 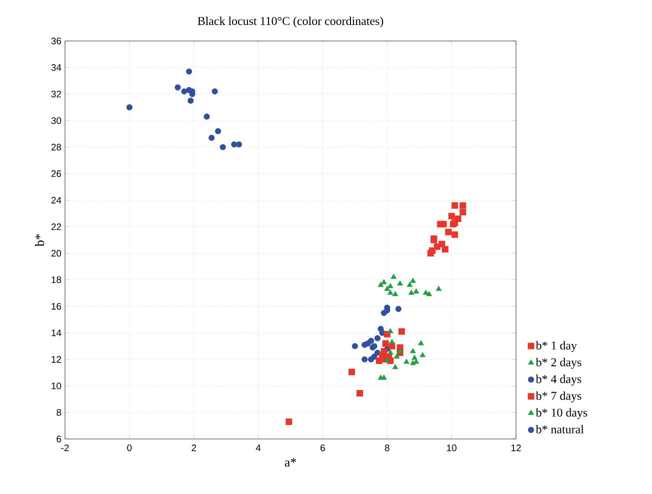 I want to click on y-tick-label: 10, so click(x=57, y=386).